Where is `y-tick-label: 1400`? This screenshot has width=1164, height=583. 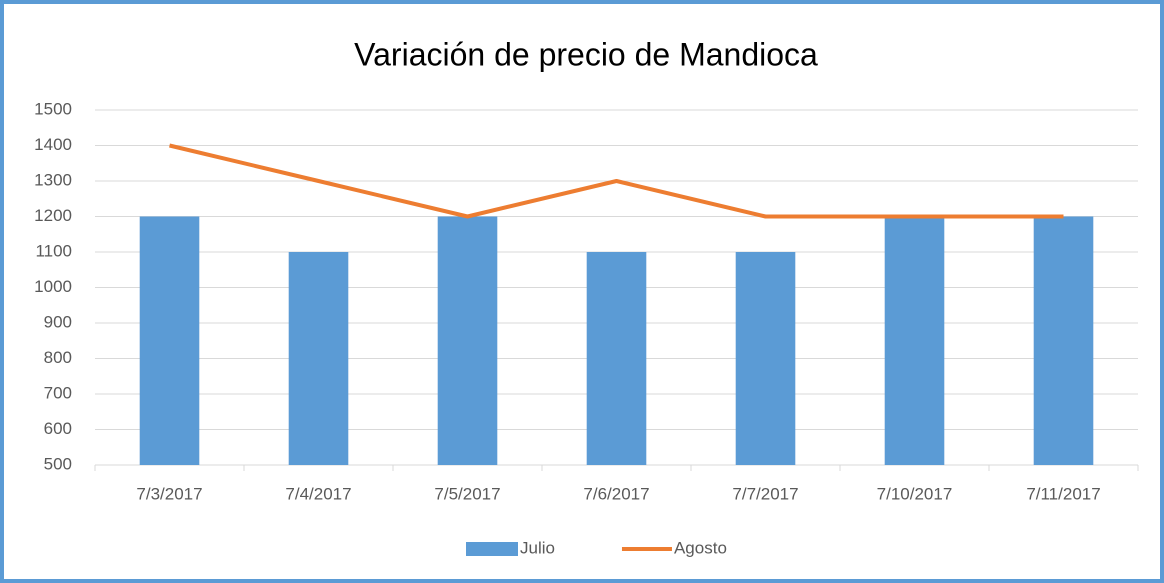 y-tick-label: 1400 is located at coordinates (53, 144).